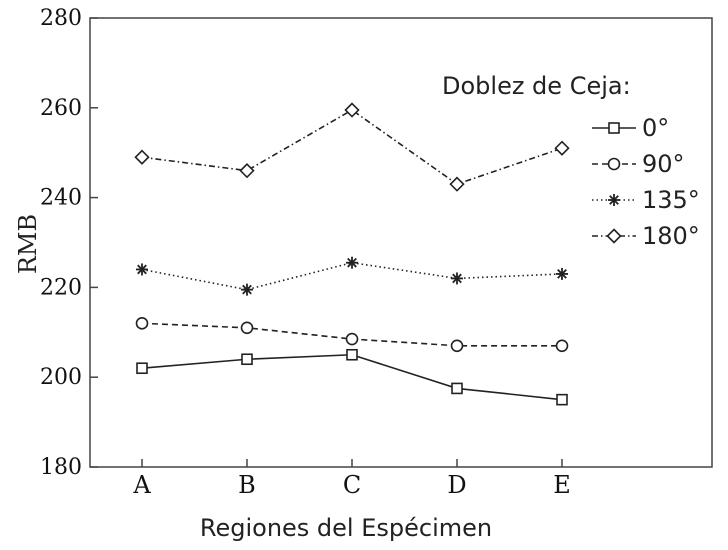  I want to click on legend-item: 135°, so click(646, 200).